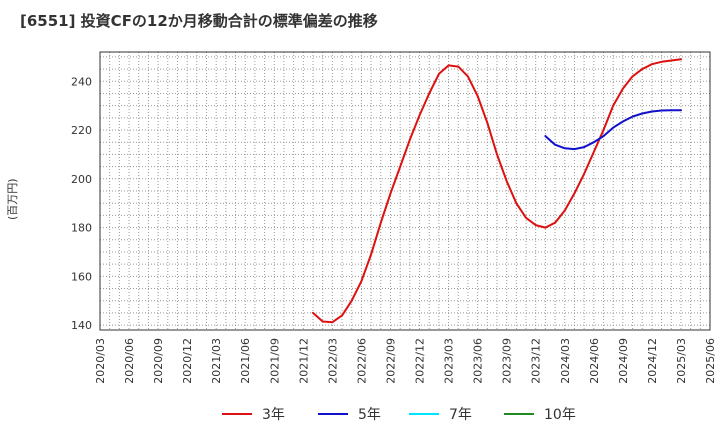  What do you see at coordinates (81, 276) in the screenshot?
I see `y-tick-label: 160` at bounding box center [81, 276].